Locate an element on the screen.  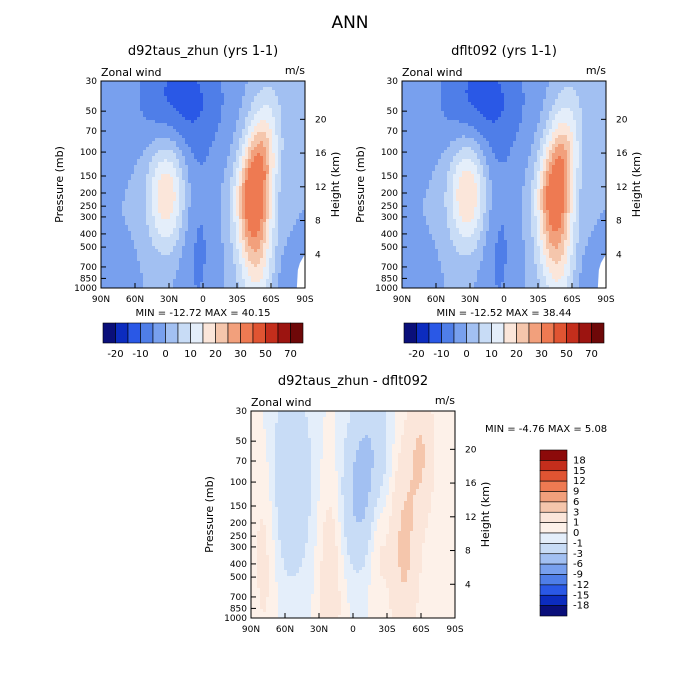
colorbar-swatch is located at coordinates (573, 333).